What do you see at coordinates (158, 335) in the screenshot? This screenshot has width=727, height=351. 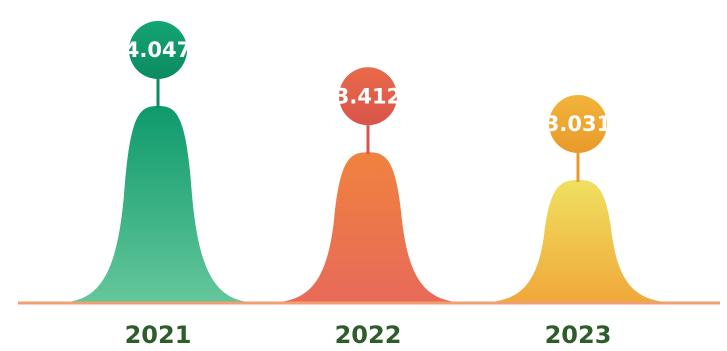 I see `year-label-2021: 2021` at bounding box center [158, 335].